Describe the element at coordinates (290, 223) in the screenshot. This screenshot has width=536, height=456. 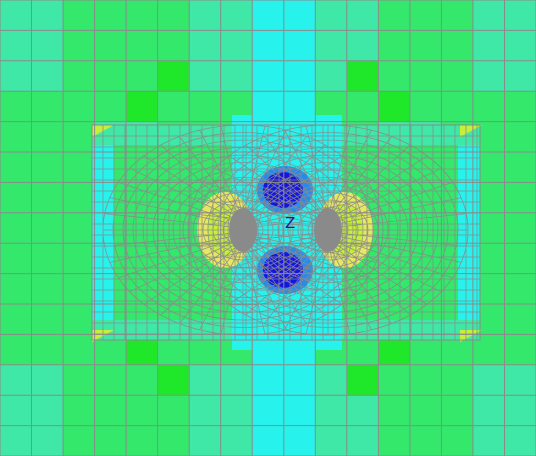
I see `axis-label-z: Z` at that location.